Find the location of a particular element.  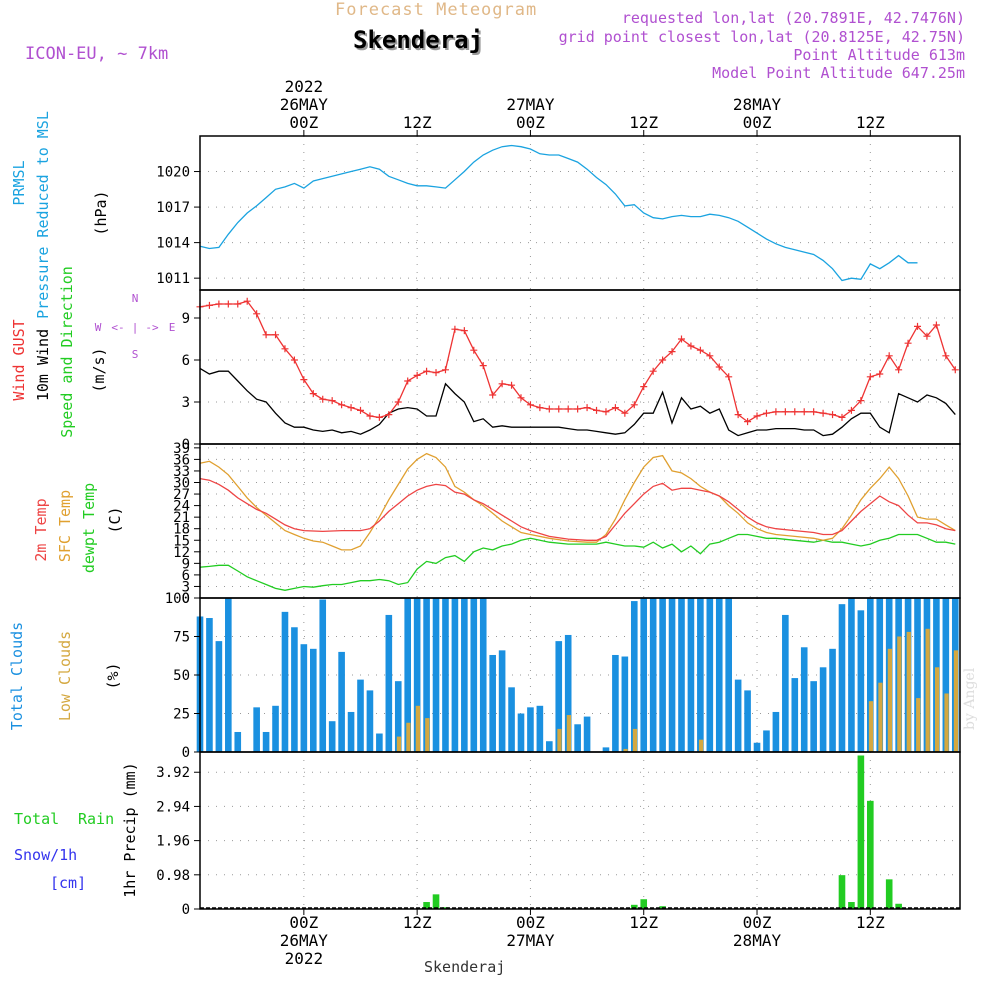

compass-s: S is located at coordinates (135, 354).